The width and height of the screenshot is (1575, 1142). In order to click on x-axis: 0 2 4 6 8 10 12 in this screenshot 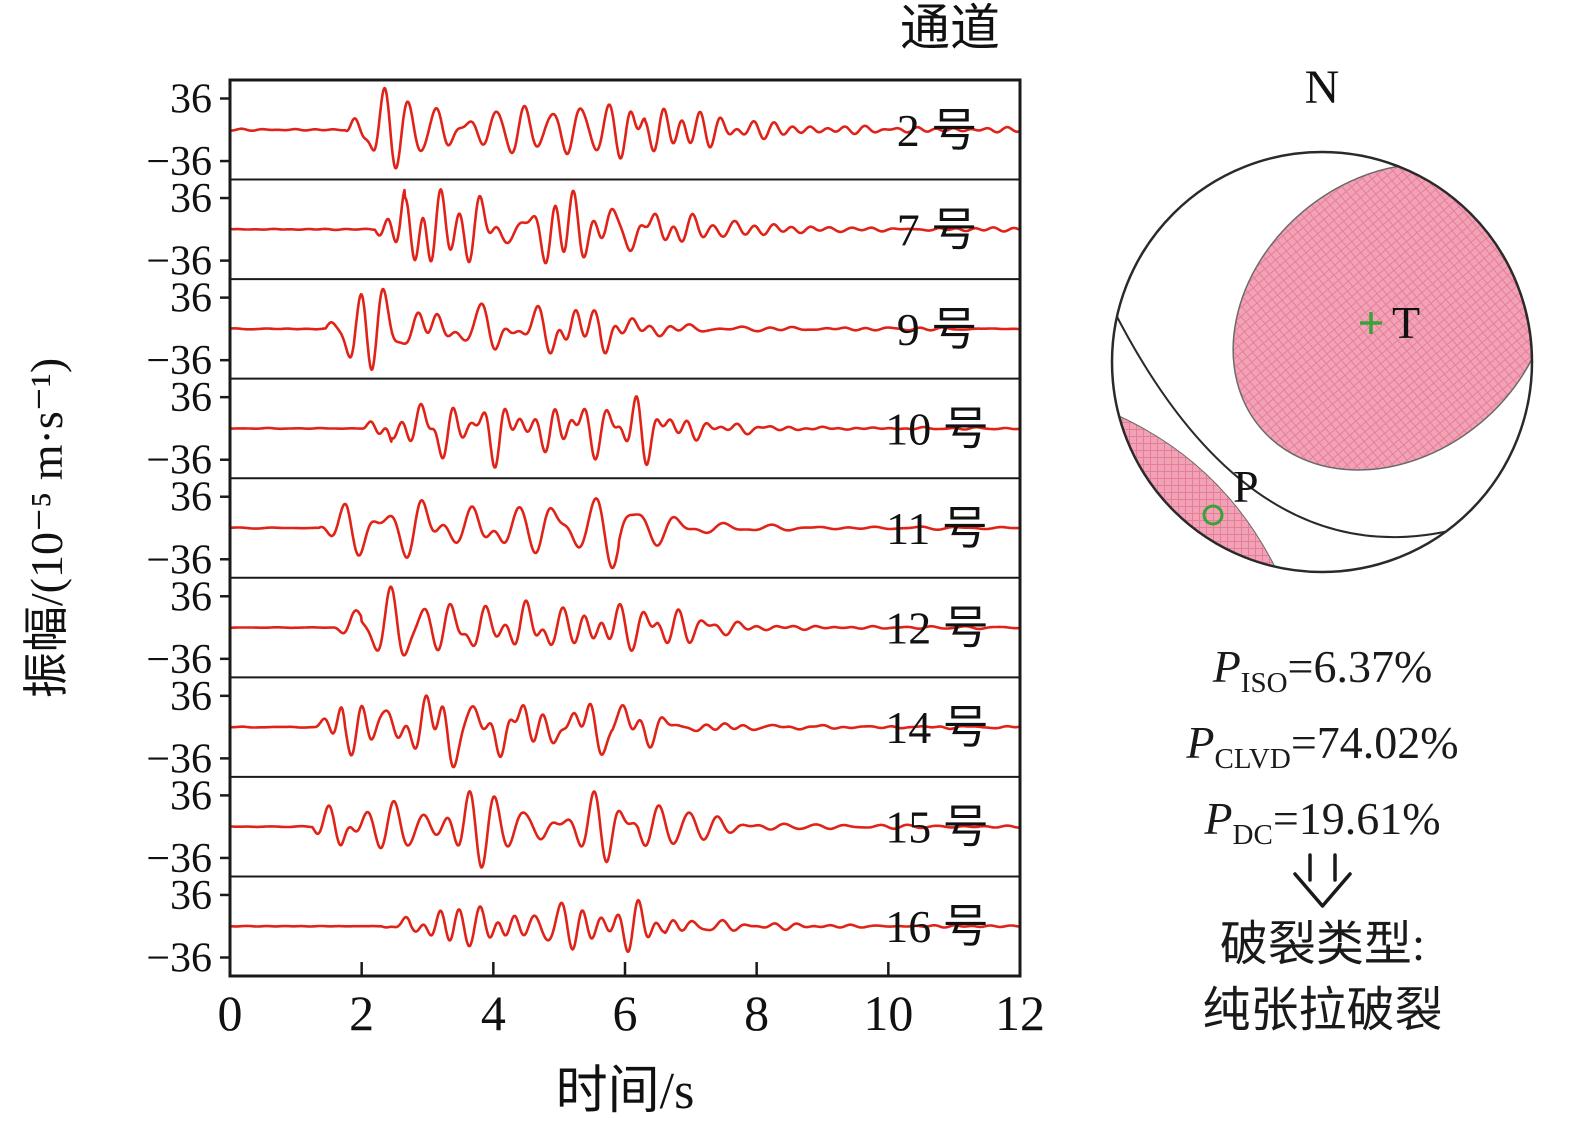, I will do `click(631, 1001)`.